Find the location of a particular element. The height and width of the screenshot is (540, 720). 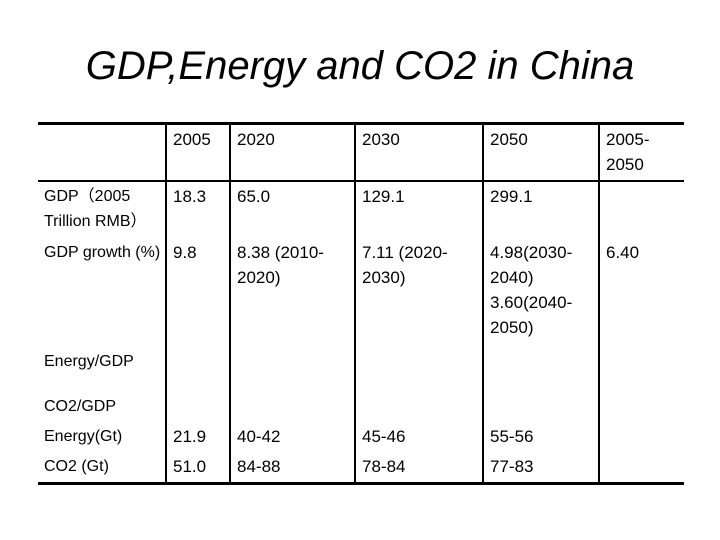

row-label: Energy/GDP is located at coordinates (89, 361).